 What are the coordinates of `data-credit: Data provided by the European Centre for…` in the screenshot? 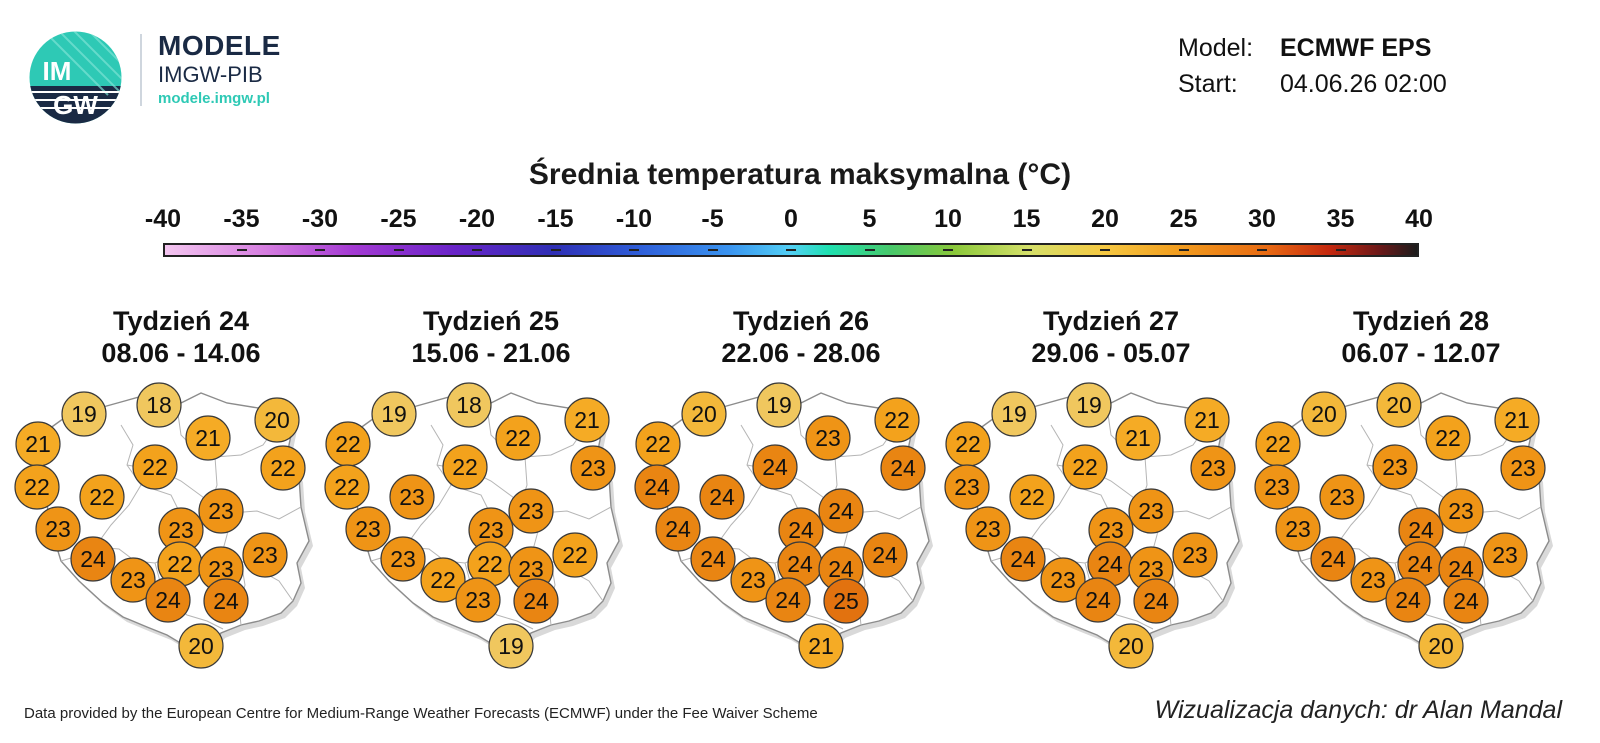 It's located at (421, 713).